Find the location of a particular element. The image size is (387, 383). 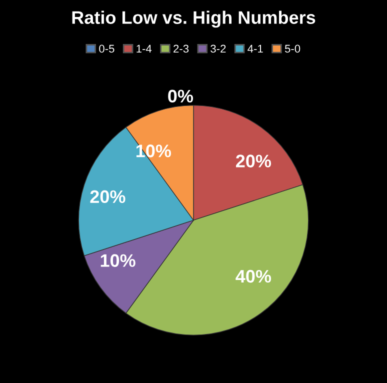

chart-title: Ratio Low vs. High Numbers is located at coordinates (194, 19).